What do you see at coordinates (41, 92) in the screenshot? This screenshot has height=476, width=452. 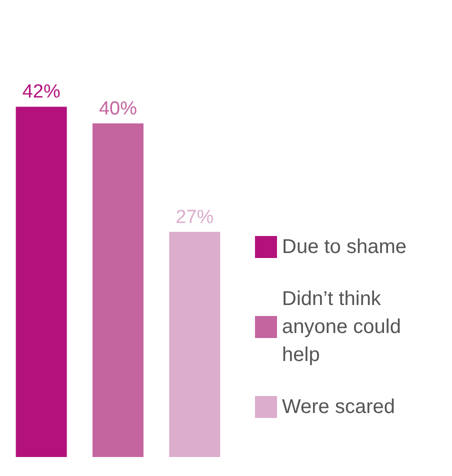 I see `data-label: 42%` at bounding box center [41, 92].